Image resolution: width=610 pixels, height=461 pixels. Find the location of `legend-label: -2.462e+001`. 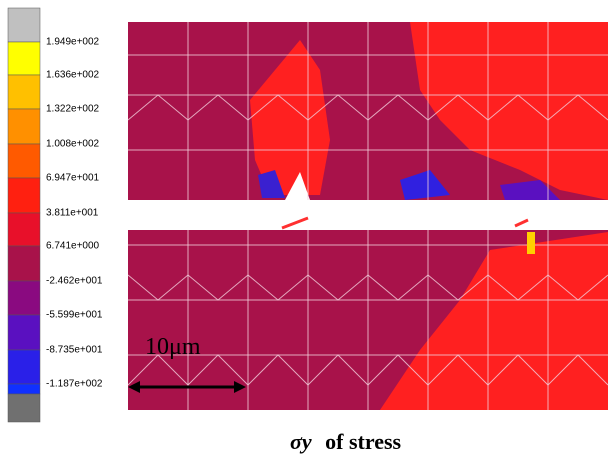

legend-label: -2.462e+001 is located at coordinates (74, 281).